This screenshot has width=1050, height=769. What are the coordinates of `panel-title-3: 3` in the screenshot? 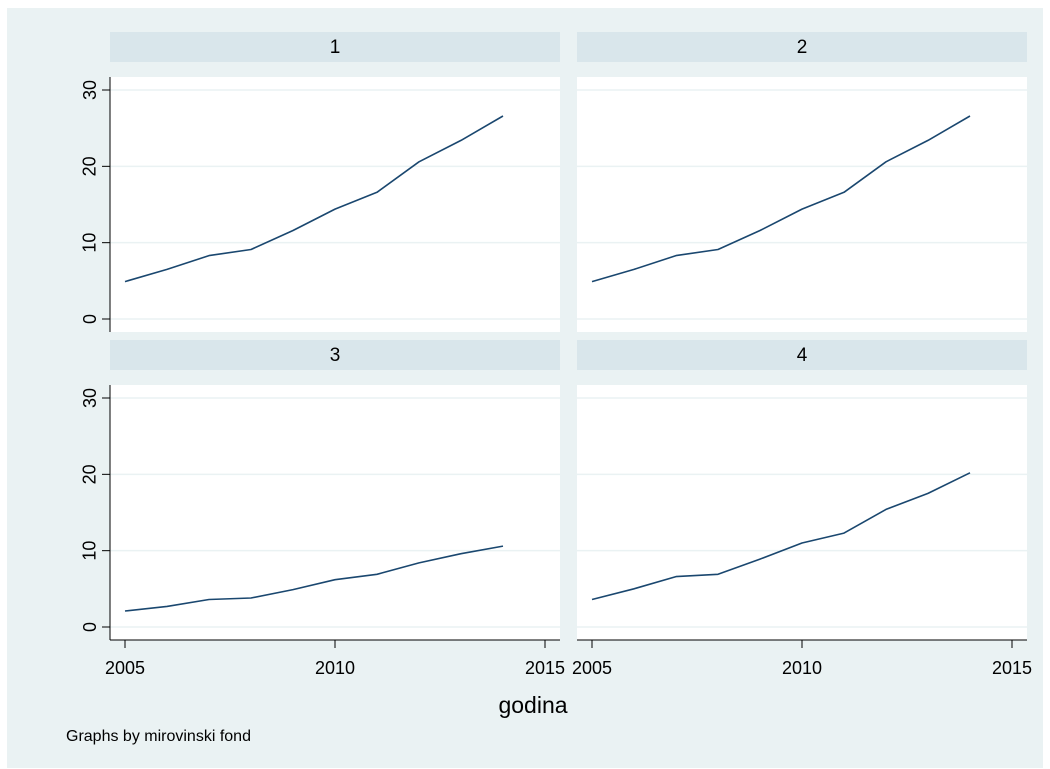 It's located at (335, 355).